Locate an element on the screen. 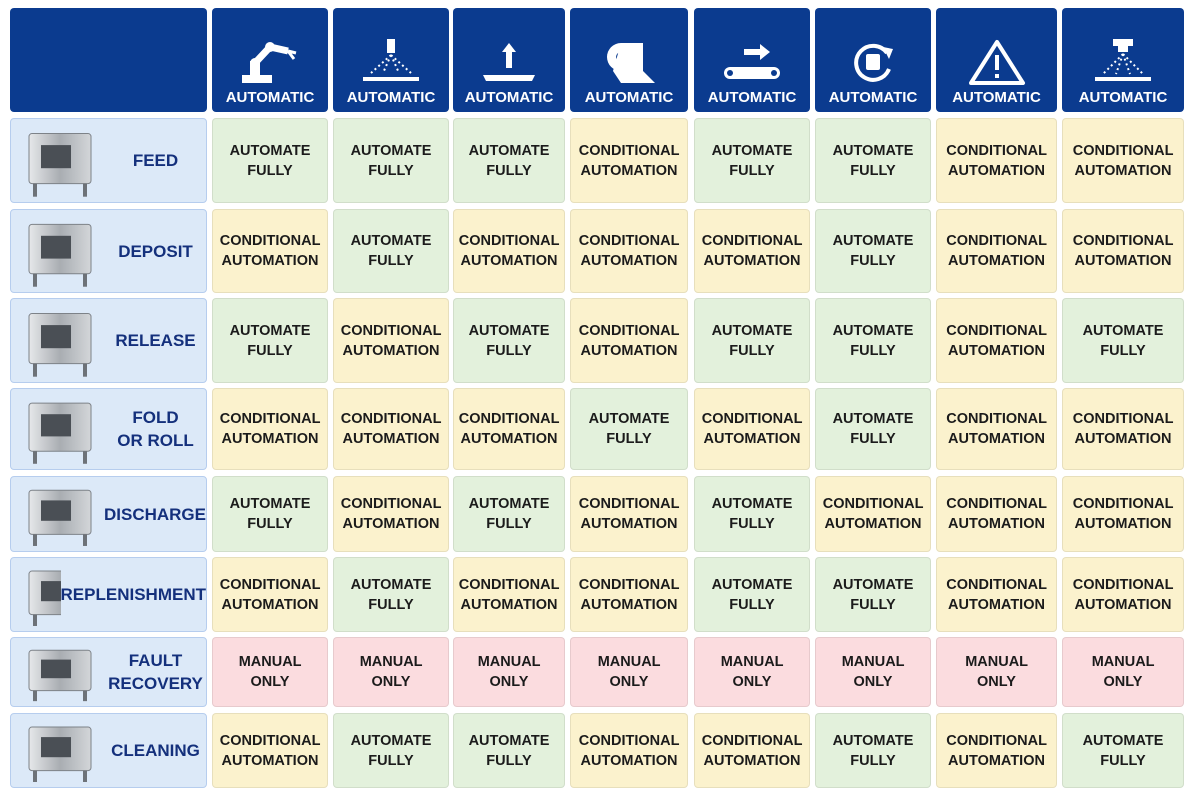  row-label-line: FOLD is located at coordinates (155, 417).